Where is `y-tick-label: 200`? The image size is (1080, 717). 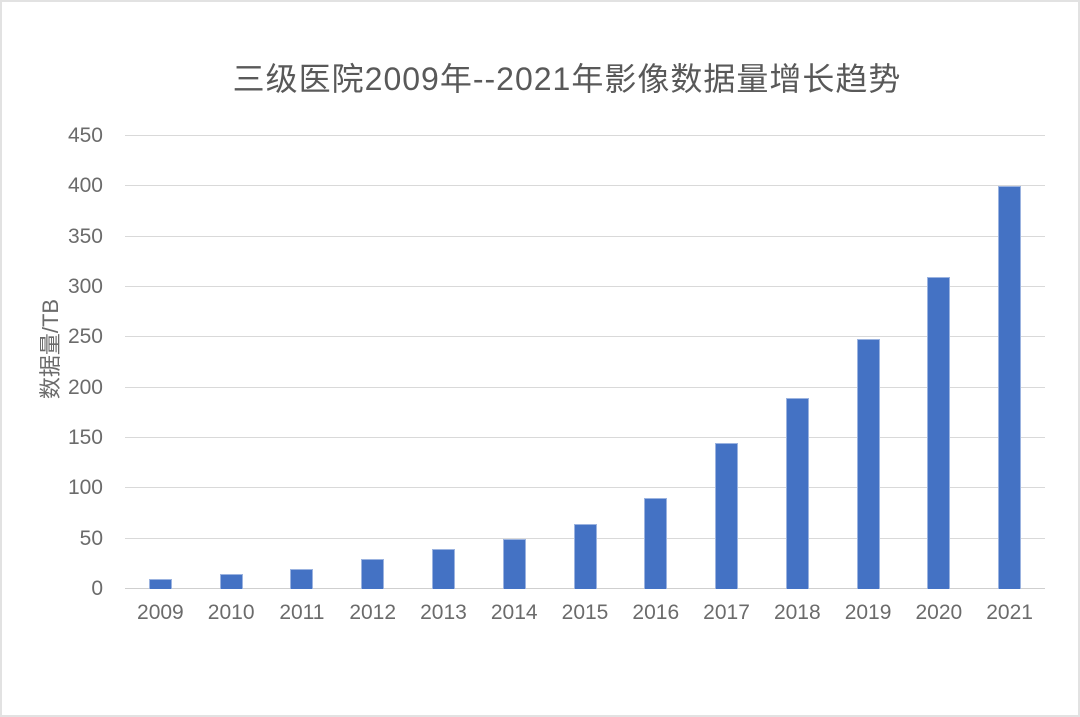 y-tick-label: 200 is located at coordinates (85, 387).